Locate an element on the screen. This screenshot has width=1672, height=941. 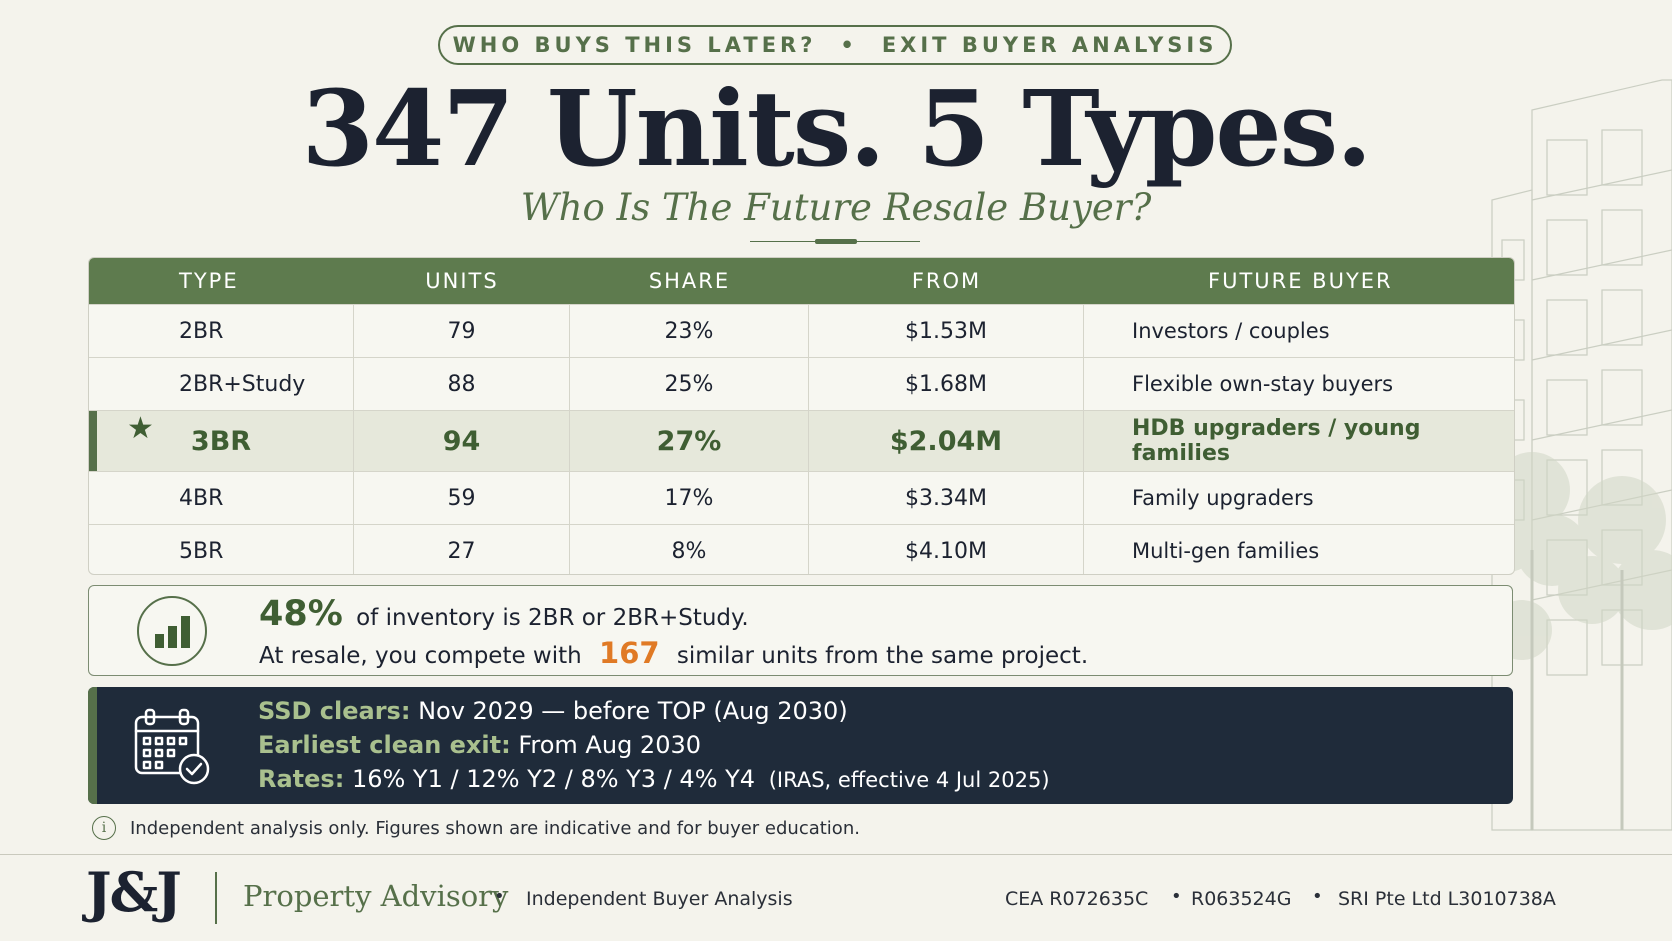
cell-from: $1.68M is located at coordinates (946, 384).